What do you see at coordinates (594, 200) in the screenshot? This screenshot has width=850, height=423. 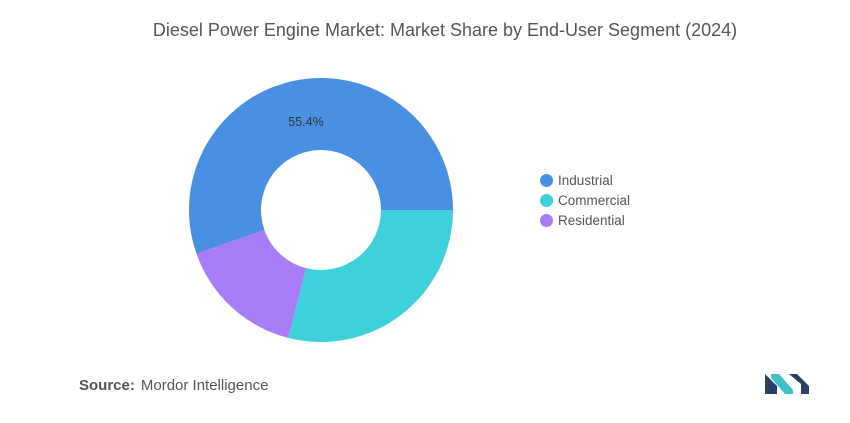 I see `legend-label-commercial: Commercial` at bounding box center [594, 200].